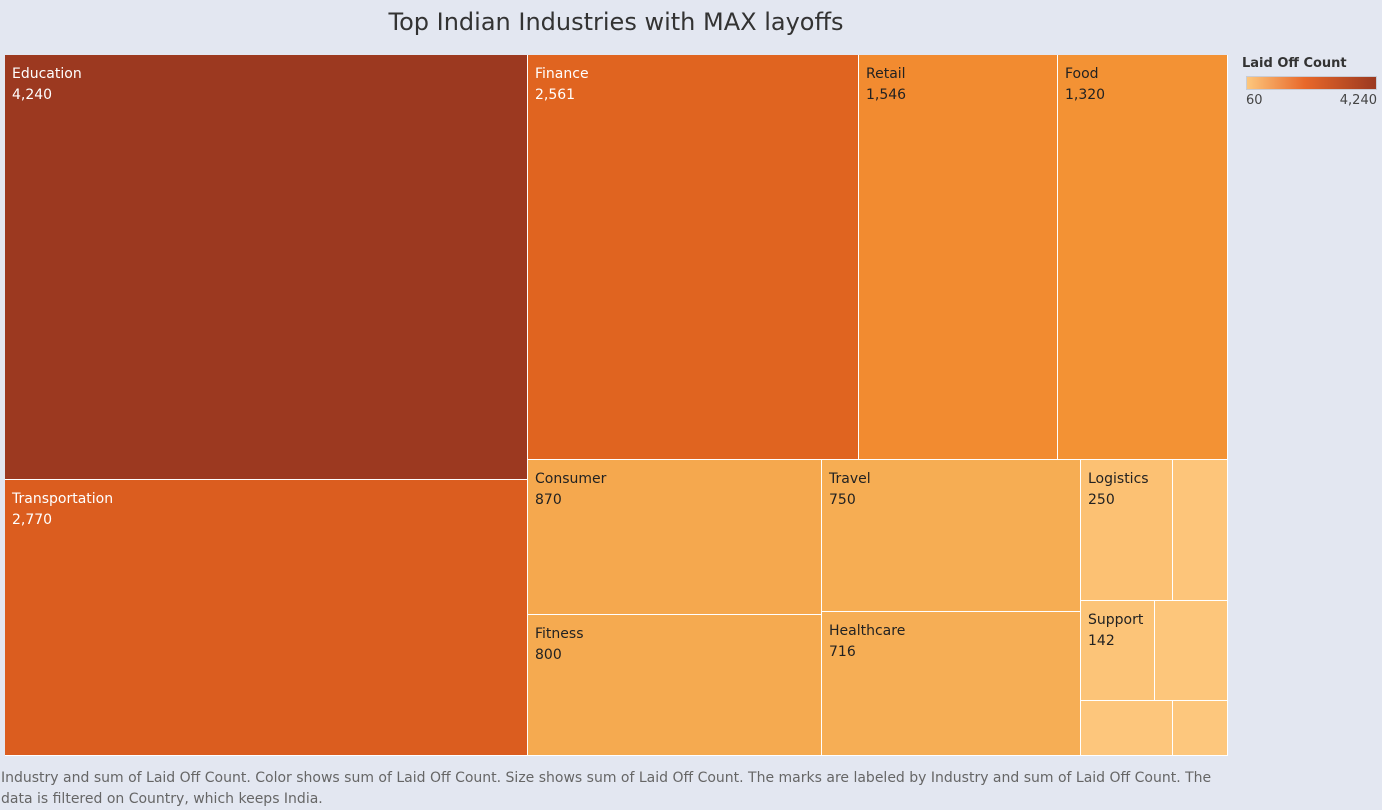  What do you see at coordinates (675, 537) in the screenshot?
I see `treemap-tile: Consumer 870` at bounding box center [675, 537].